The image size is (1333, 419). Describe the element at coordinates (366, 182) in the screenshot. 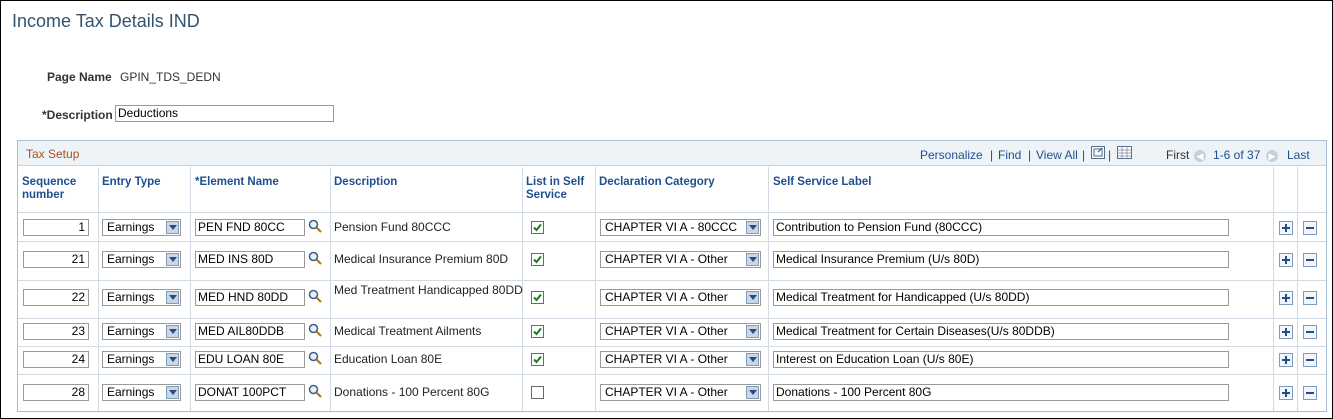

I see `col-description: Description` at that location.